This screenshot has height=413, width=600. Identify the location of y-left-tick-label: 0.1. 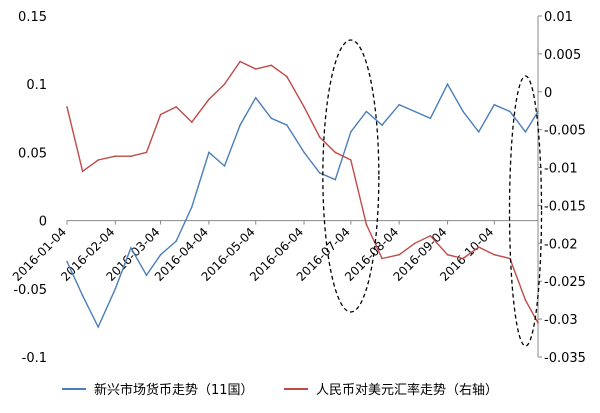
(36, 85).